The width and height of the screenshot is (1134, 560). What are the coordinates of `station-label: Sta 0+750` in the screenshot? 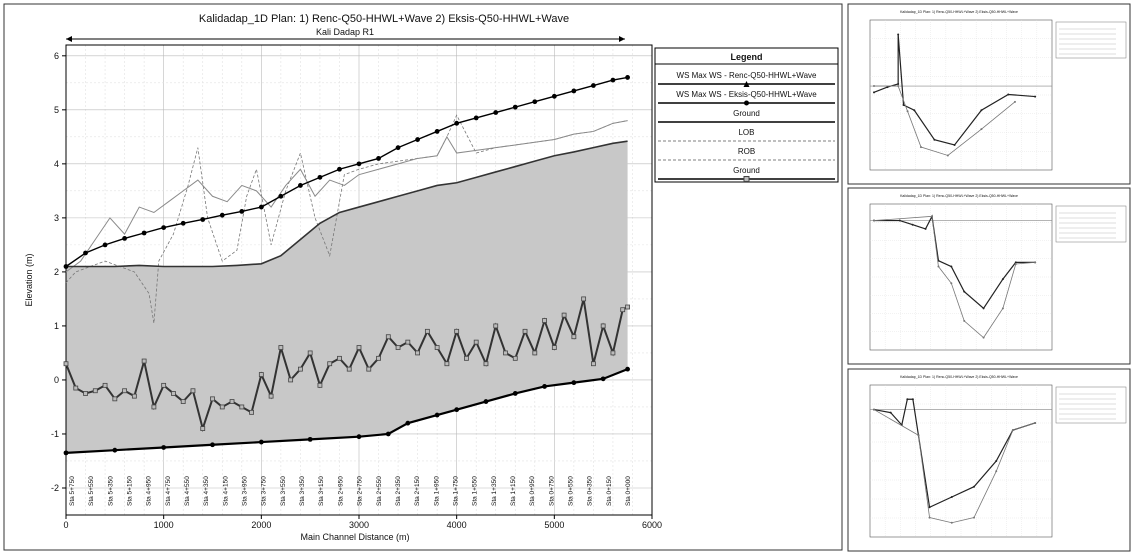 It's located at (551, 491).